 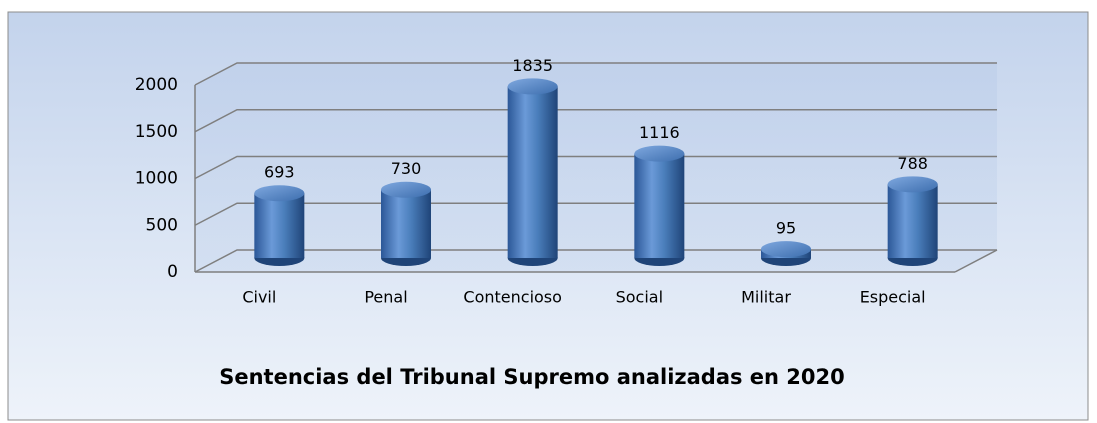 I want to click on data-label: 730, so click(x=406, y=168).